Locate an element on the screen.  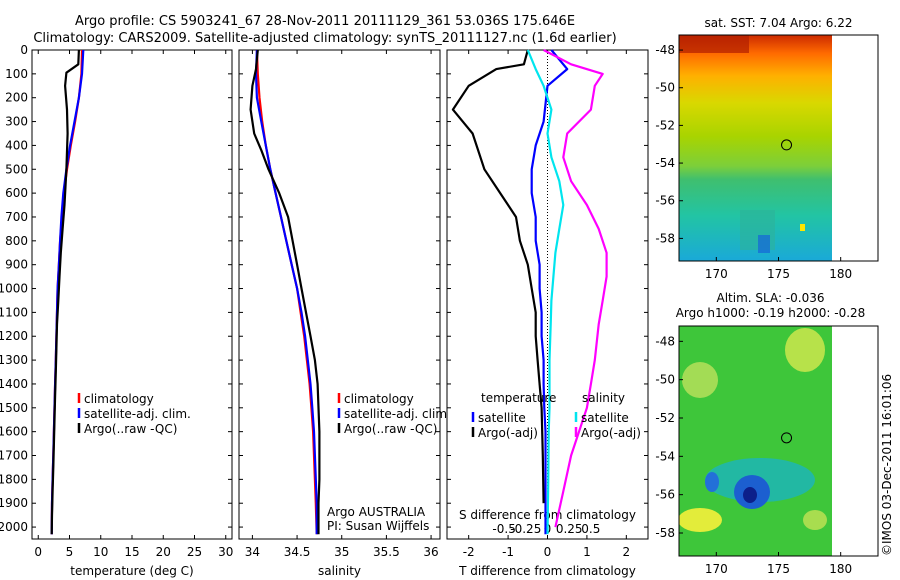
series-line-temperature-argo-adj- is located at coordinates (498, 276).